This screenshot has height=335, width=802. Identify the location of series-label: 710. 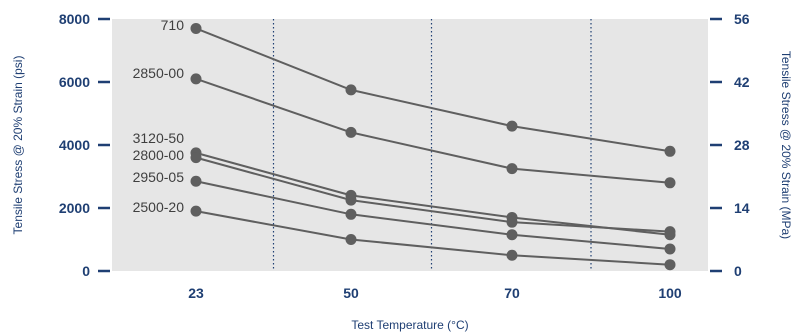
(173, 25).